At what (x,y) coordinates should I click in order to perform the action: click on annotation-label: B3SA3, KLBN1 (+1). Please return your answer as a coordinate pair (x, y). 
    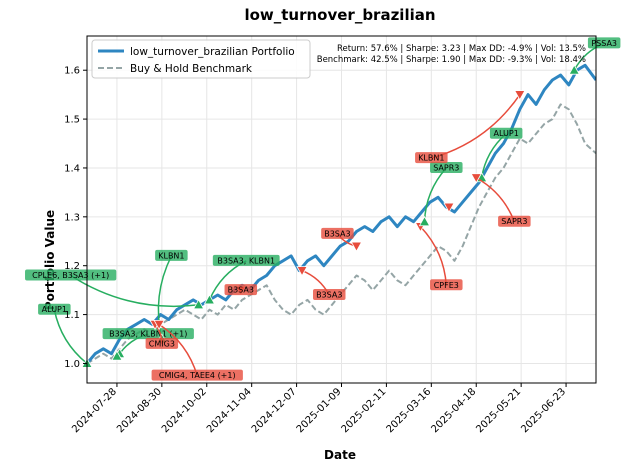
    Looking at the image, I should click on (148, 334).